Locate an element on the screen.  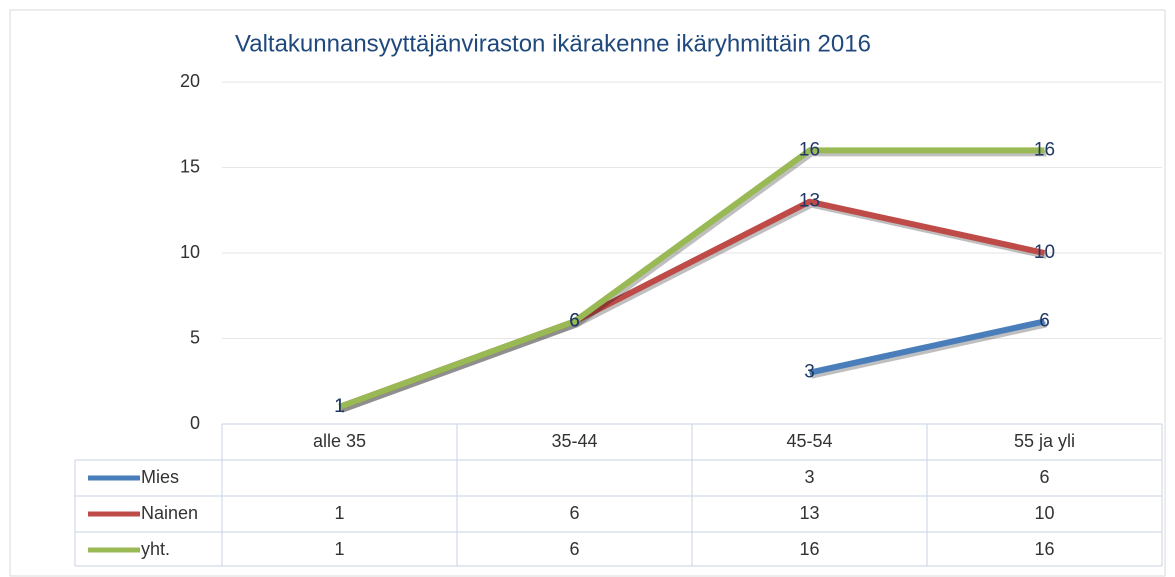
x-tick-label: 35-44 is located at coordinates (574, 441).